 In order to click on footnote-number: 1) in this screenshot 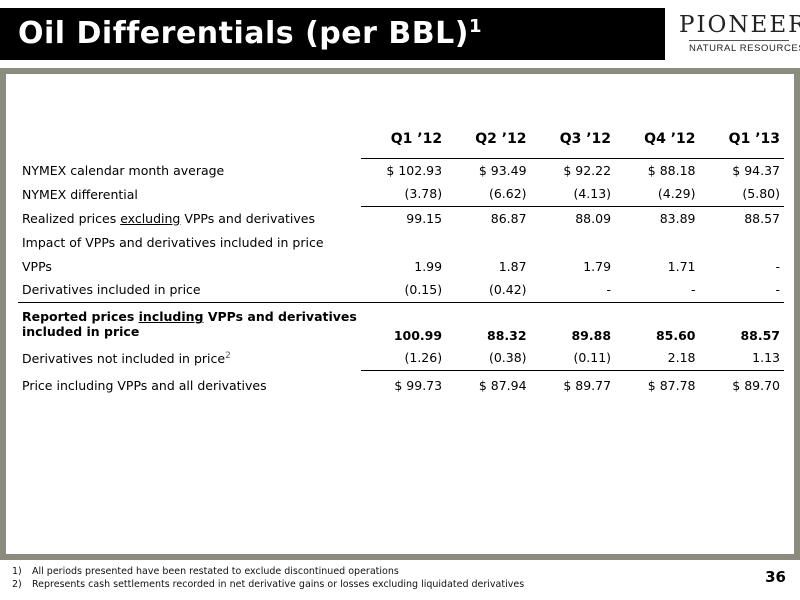, I will do `click(17, 571)`.